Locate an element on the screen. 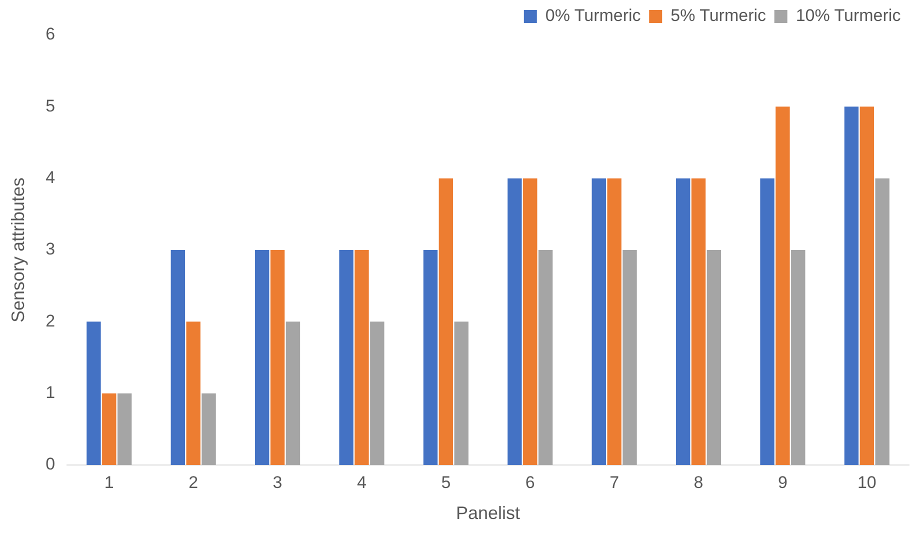 Image resolution: width=913 pixels, height=533 pixels. y-tick-label: 1 is located at coordinates (51, 392).